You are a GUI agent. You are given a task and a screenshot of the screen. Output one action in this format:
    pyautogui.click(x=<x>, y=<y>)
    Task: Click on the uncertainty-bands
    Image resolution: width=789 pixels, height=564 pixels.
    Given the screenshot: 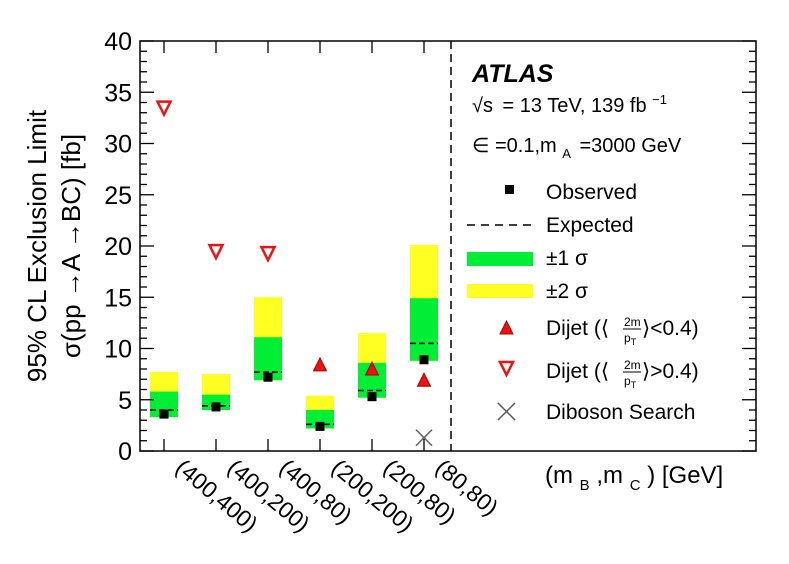 What is the action you would take?
    pyautogui.click(x=294, y=336)
    